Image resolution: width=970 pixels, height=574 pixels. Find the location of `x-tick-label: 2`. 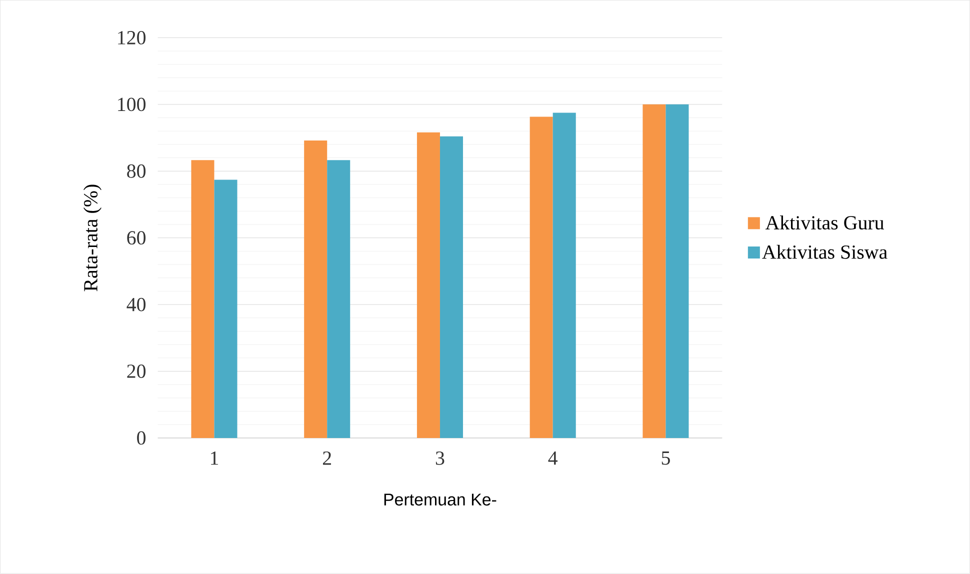

x-tick-label: 2 is located at coordinates (327, 458).